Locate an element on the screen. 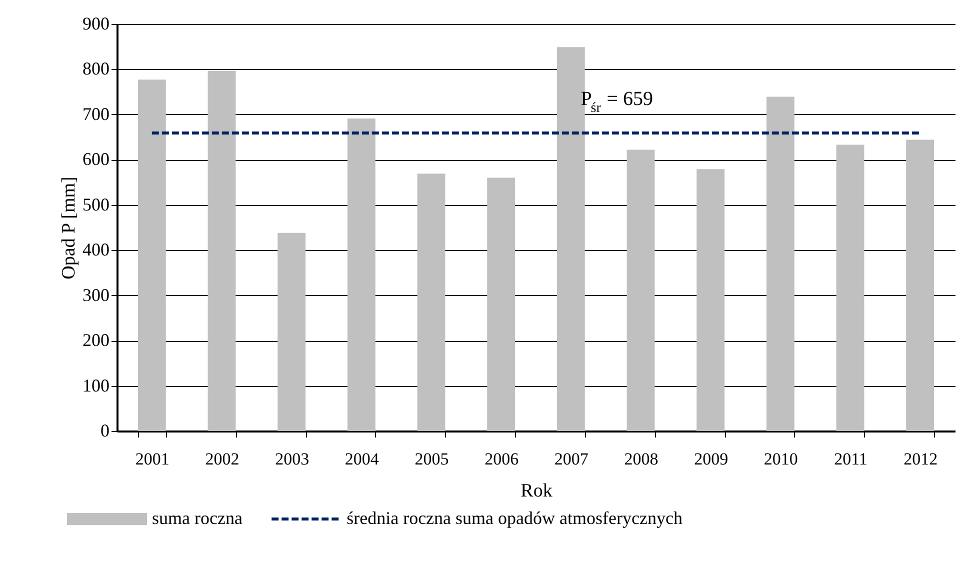 The image size is (962, 565). legend-label: suma roczna is located at coordinates (197, 518).